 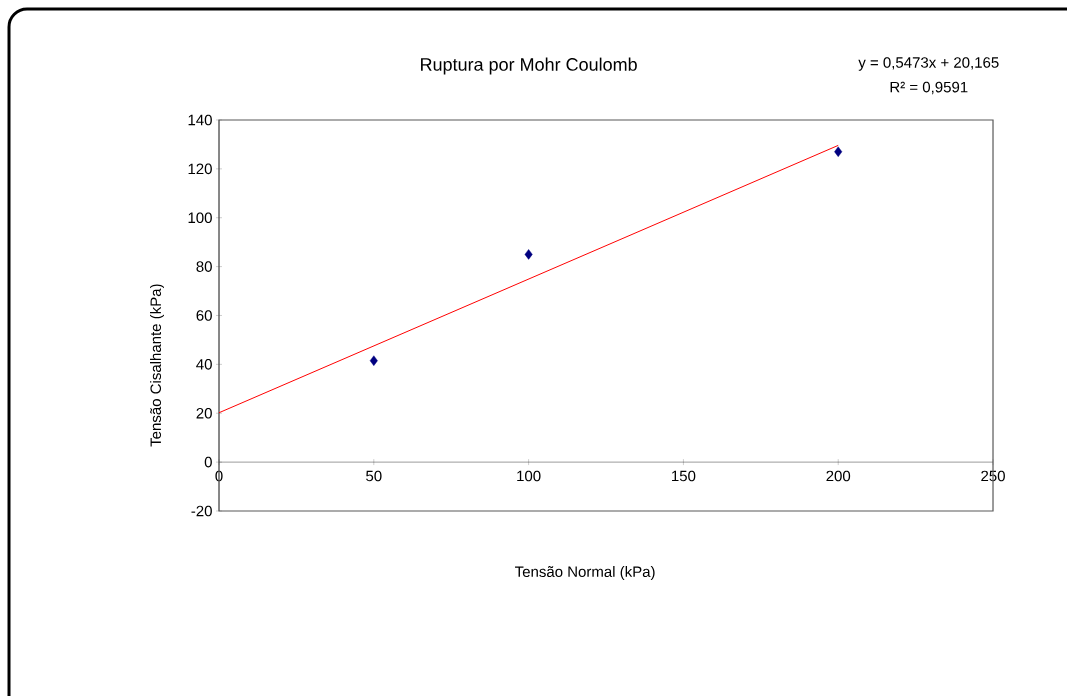 I want to click on y-tick-label: 80, so click(x=204, y=266).